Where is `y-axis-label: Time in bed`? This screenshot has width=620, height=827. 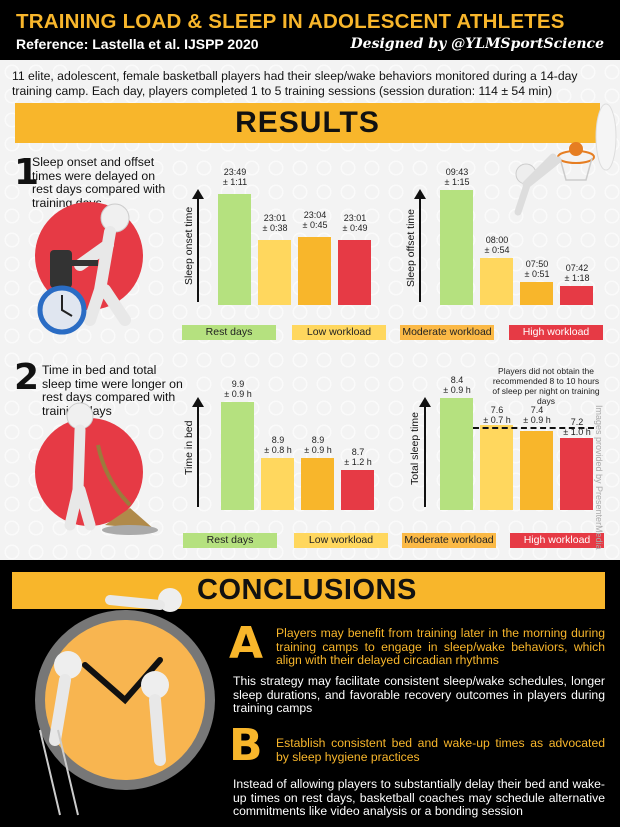
y-axis-label: Time in bed is located at coordinates (189, 447).